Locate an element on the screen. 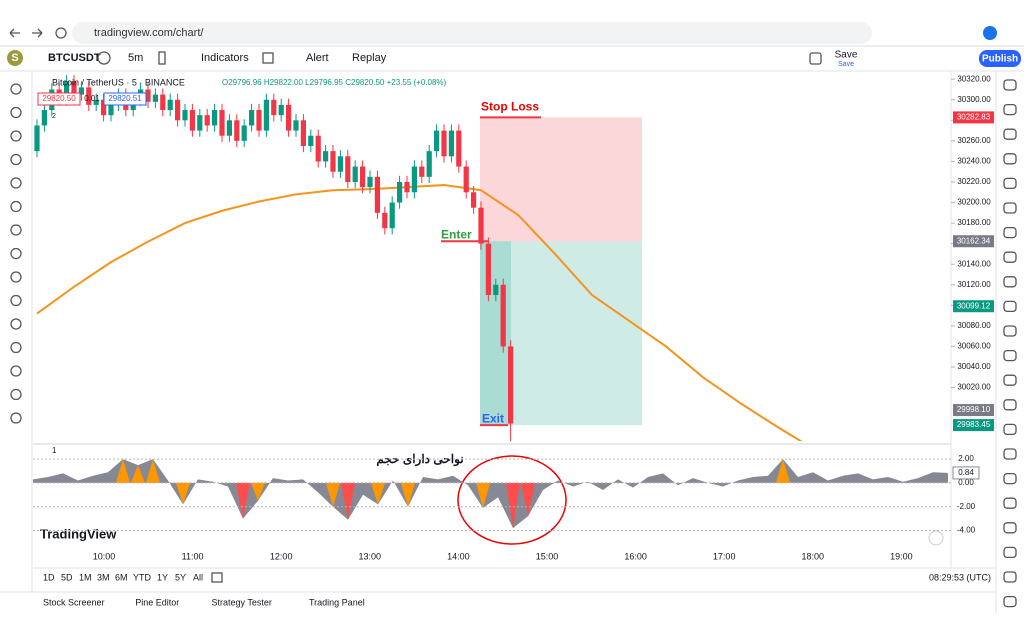 This screenshot has height=619, width=1024. layouts is located at coordinates (268, 58).